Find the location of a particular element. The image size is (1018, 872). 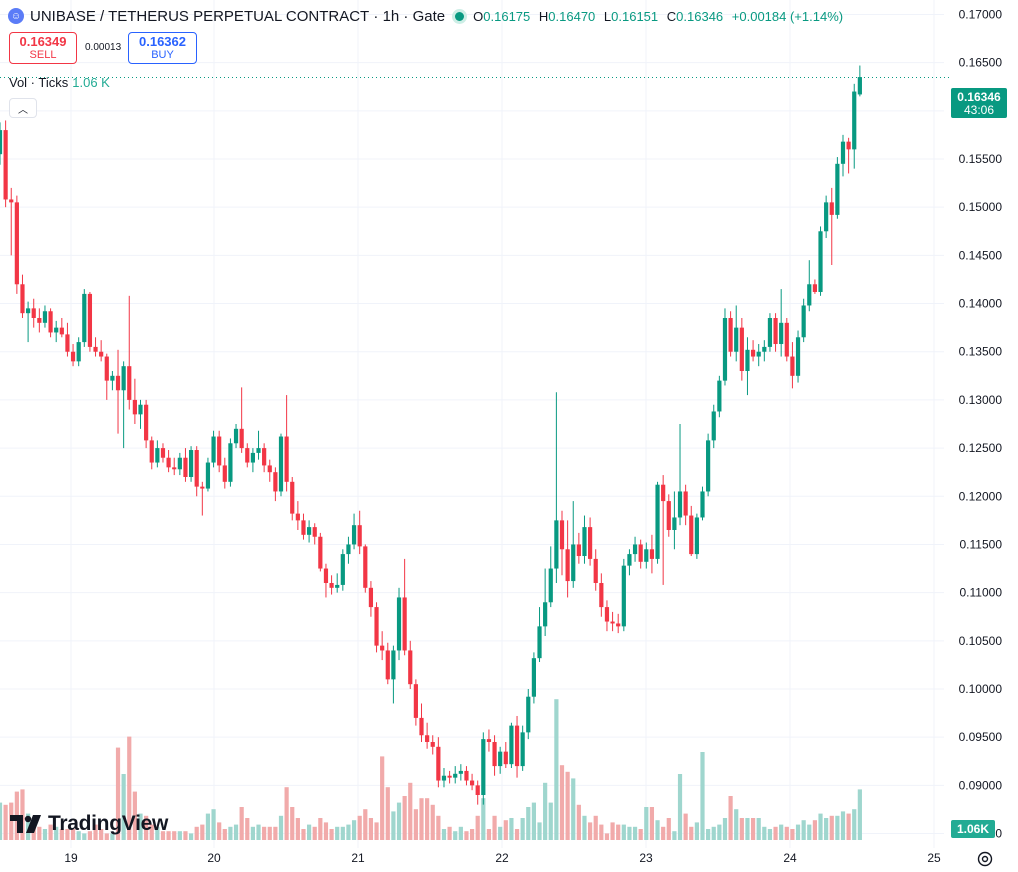

price-tick-label: 0.10000 is located at coordinates (981, 689).